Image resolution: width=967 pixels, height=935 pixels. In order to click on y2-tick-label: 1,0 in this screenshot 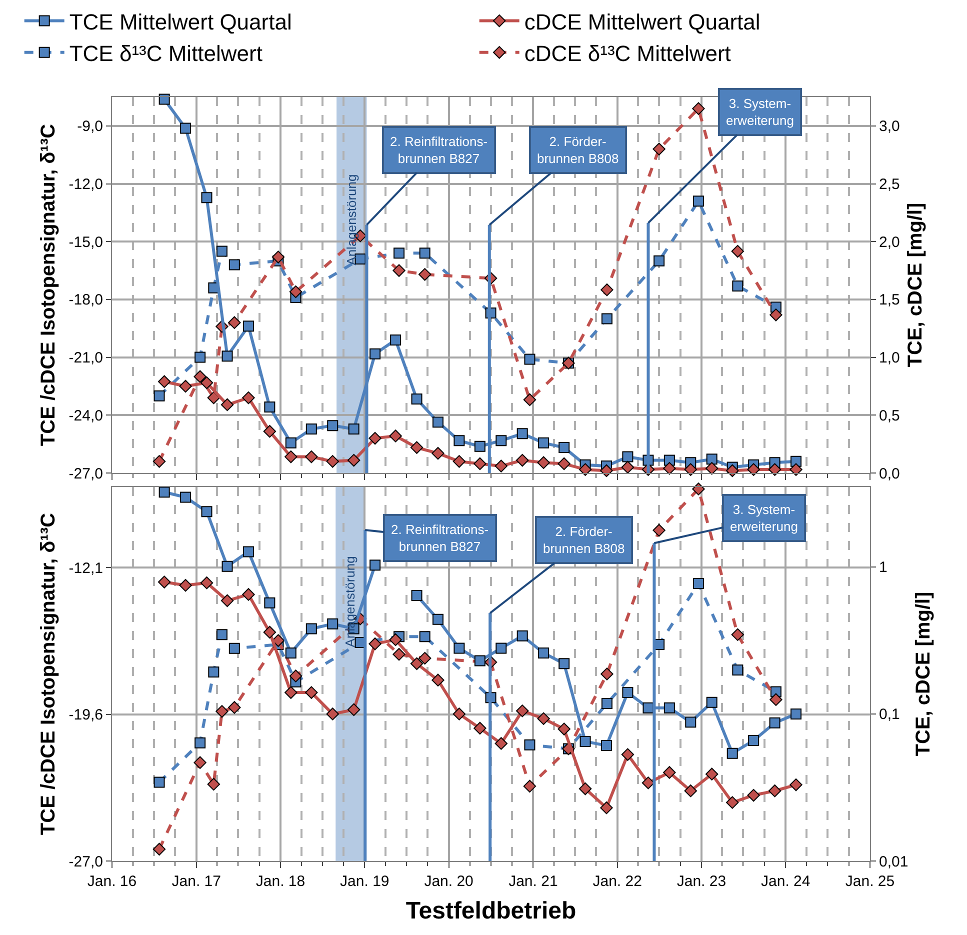, I will do `click(889, 358)`.